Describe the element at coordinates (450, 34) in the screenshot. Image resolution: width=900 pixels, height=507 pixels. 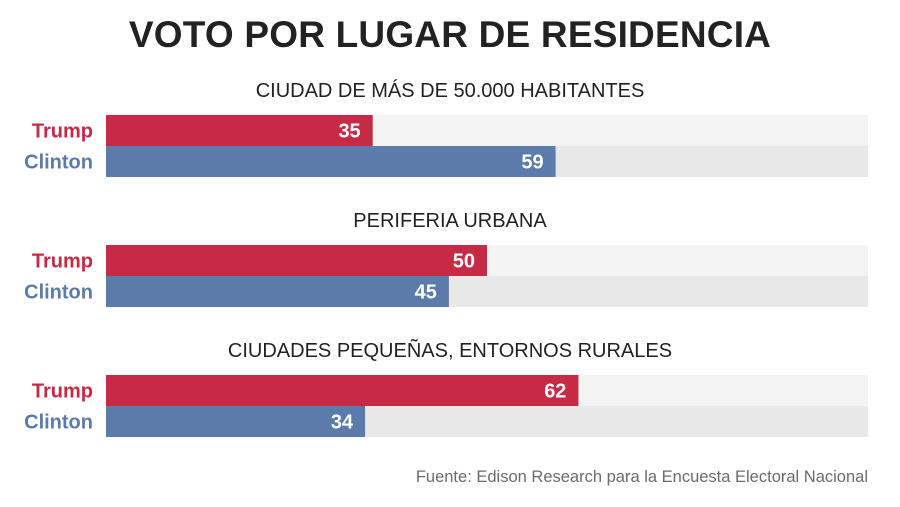
I see `chart-title: VOTO POR LUGAR DE RESIDENCIA` at that location.